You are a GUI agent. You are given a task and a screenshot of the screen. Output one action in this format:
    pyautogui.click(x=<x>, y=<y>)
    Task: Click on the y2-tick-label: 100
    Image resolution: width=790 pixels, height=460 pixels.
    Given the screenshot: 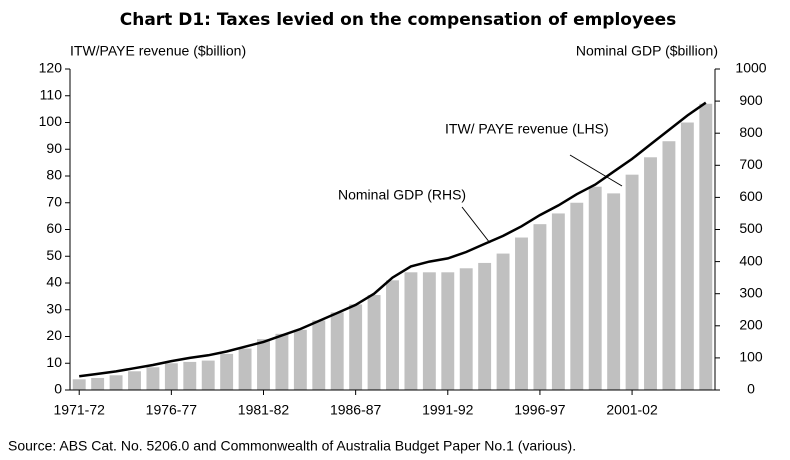 What is the action you would take?
    pyautogui.click(x=751, y=357)
    